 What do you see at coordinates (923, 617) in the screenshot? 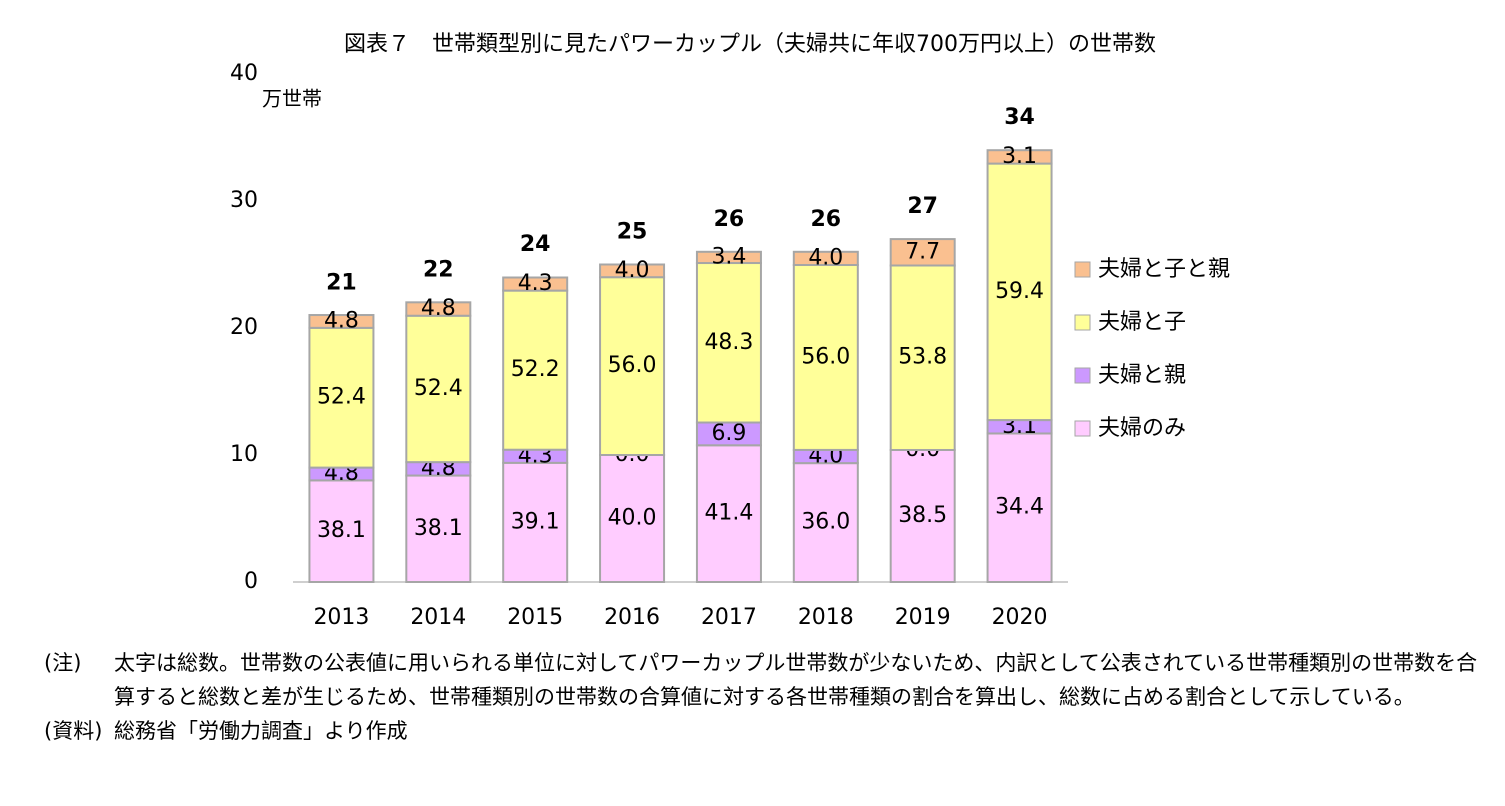
I see `x-tick-label: 2019` at bounding box center [923, 617].